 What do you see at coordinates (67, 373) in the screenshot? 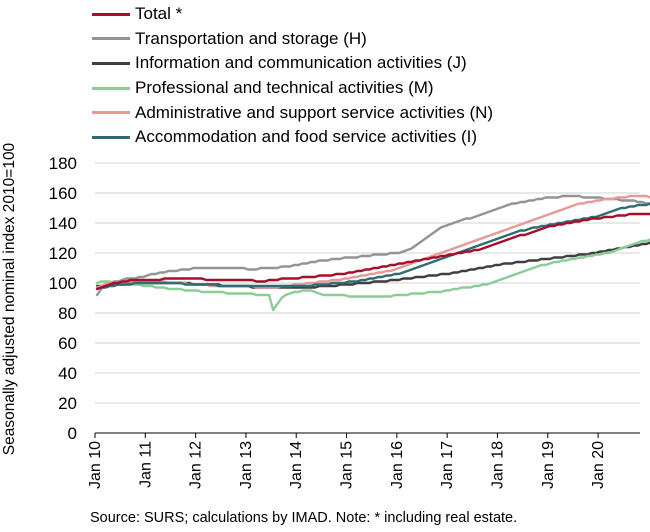
I see `y-tick-label: 40` at bounding box center [67, 373].